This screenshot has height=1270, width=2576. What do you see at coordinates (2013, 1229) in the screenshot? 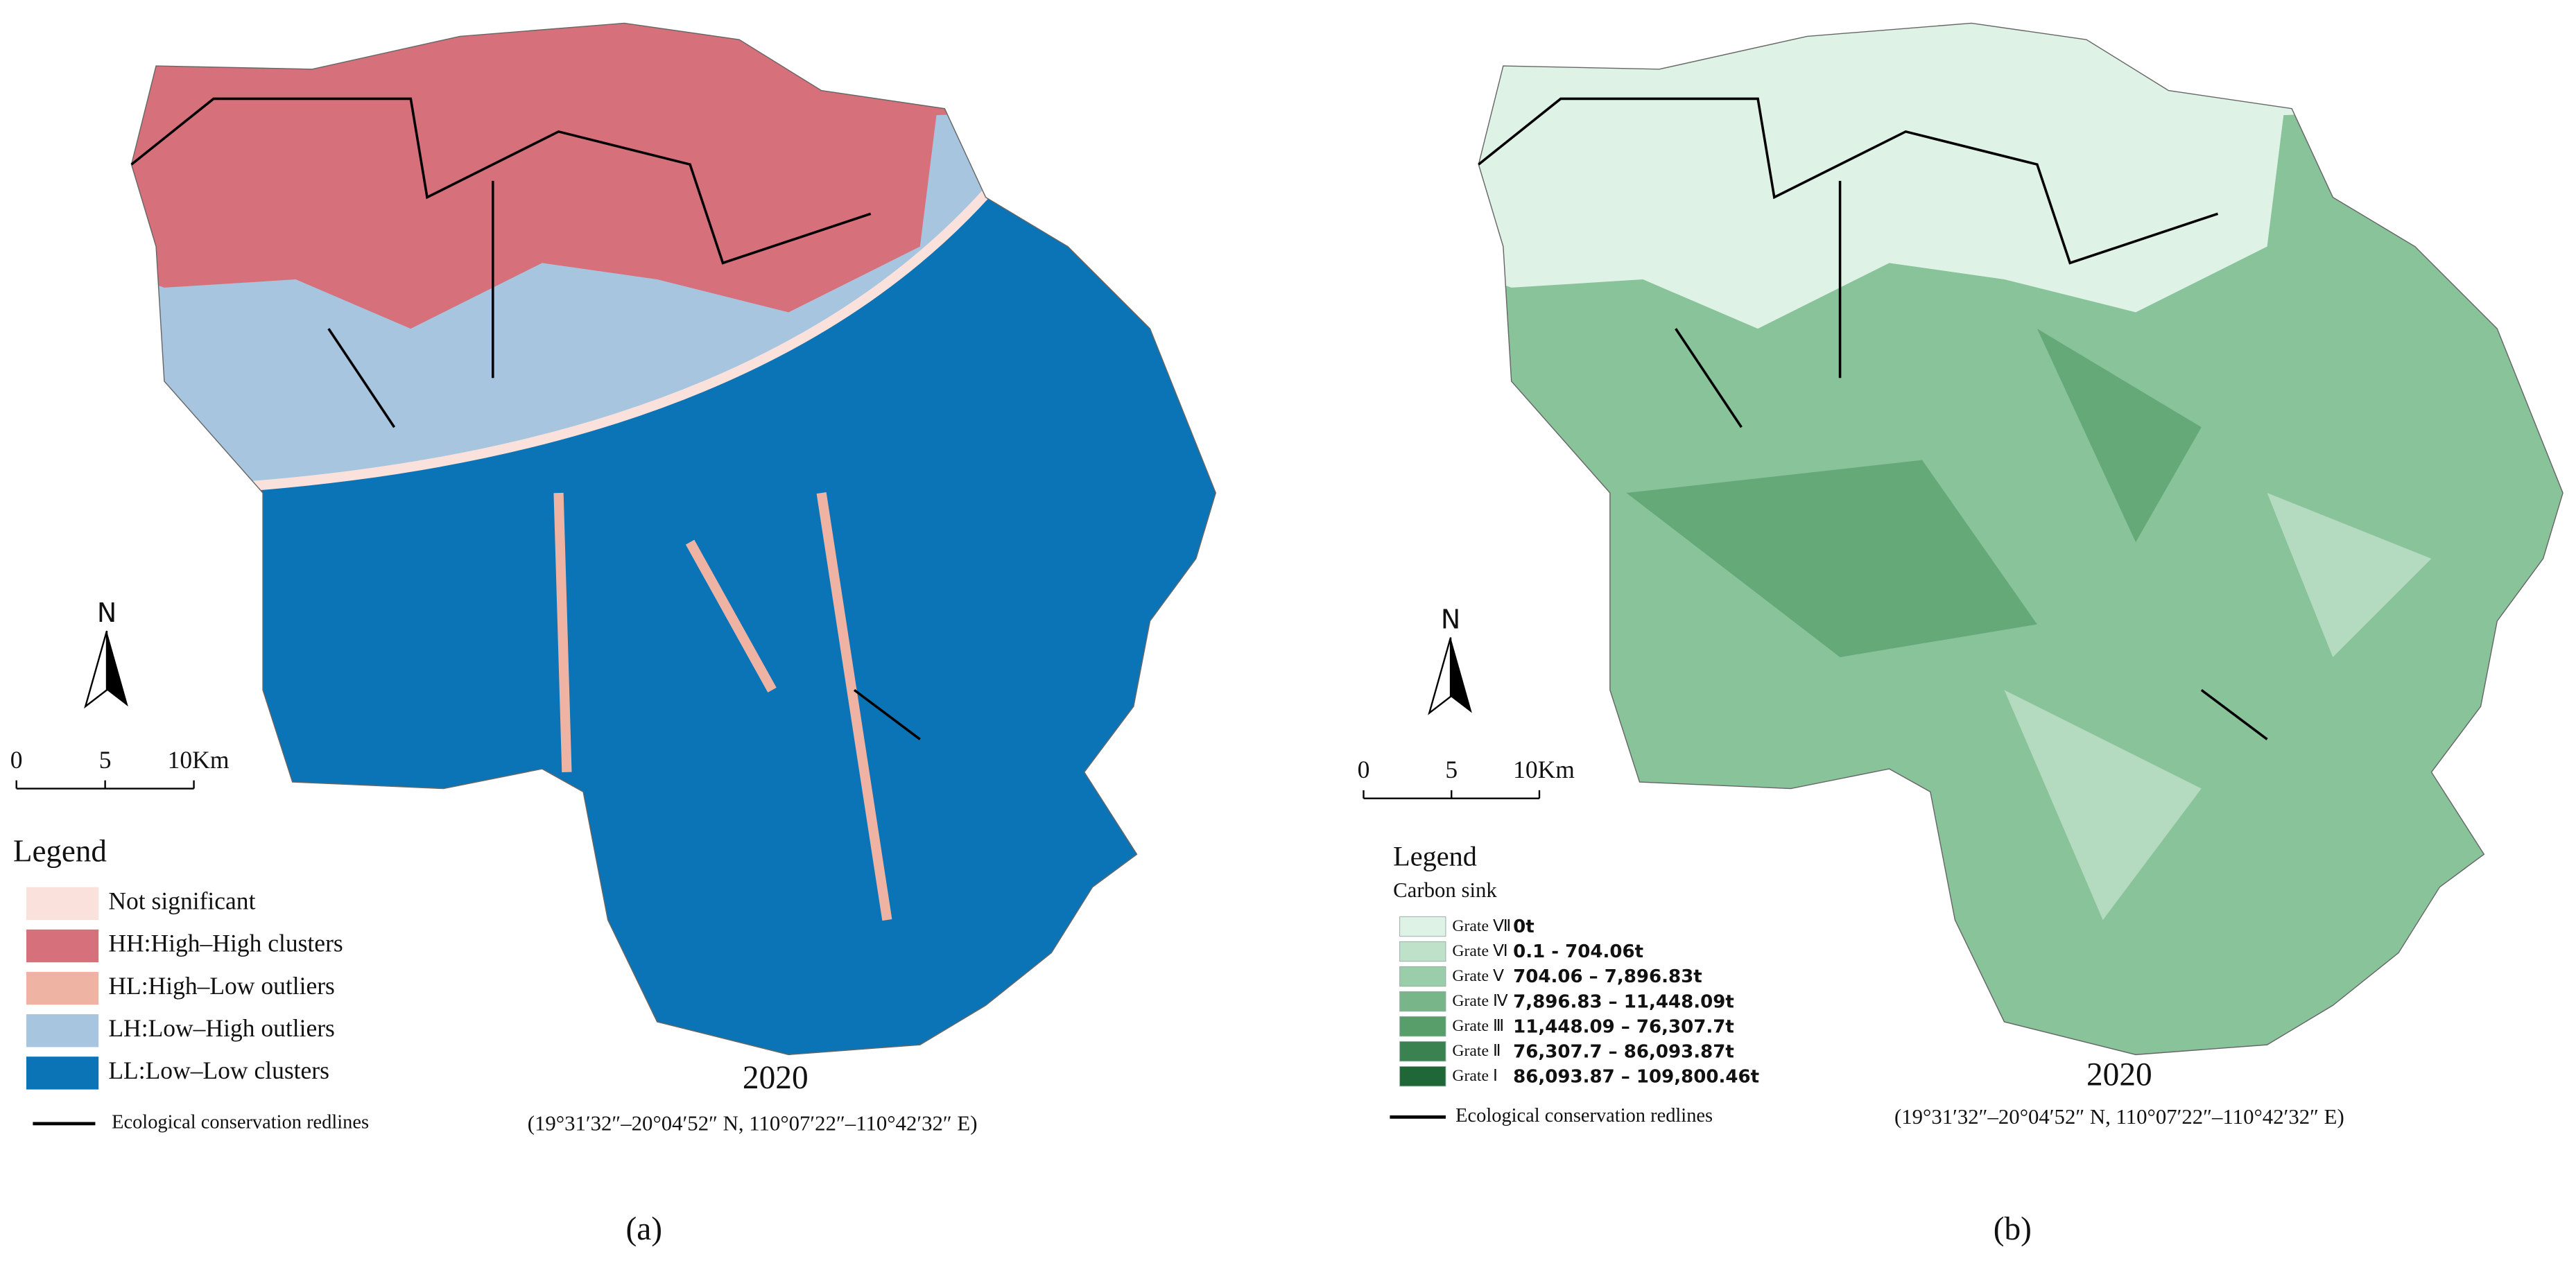
I see `panel-label: (b)` at bounding box center [2013, 1229].